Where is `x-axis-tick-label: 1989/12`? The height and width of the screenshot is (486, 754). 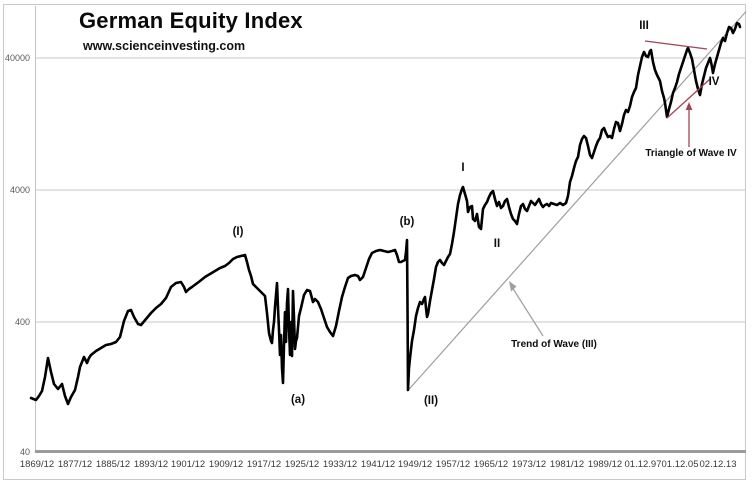 x-axis-tick-label: 1989/12 is located at coordinates (605, 464).